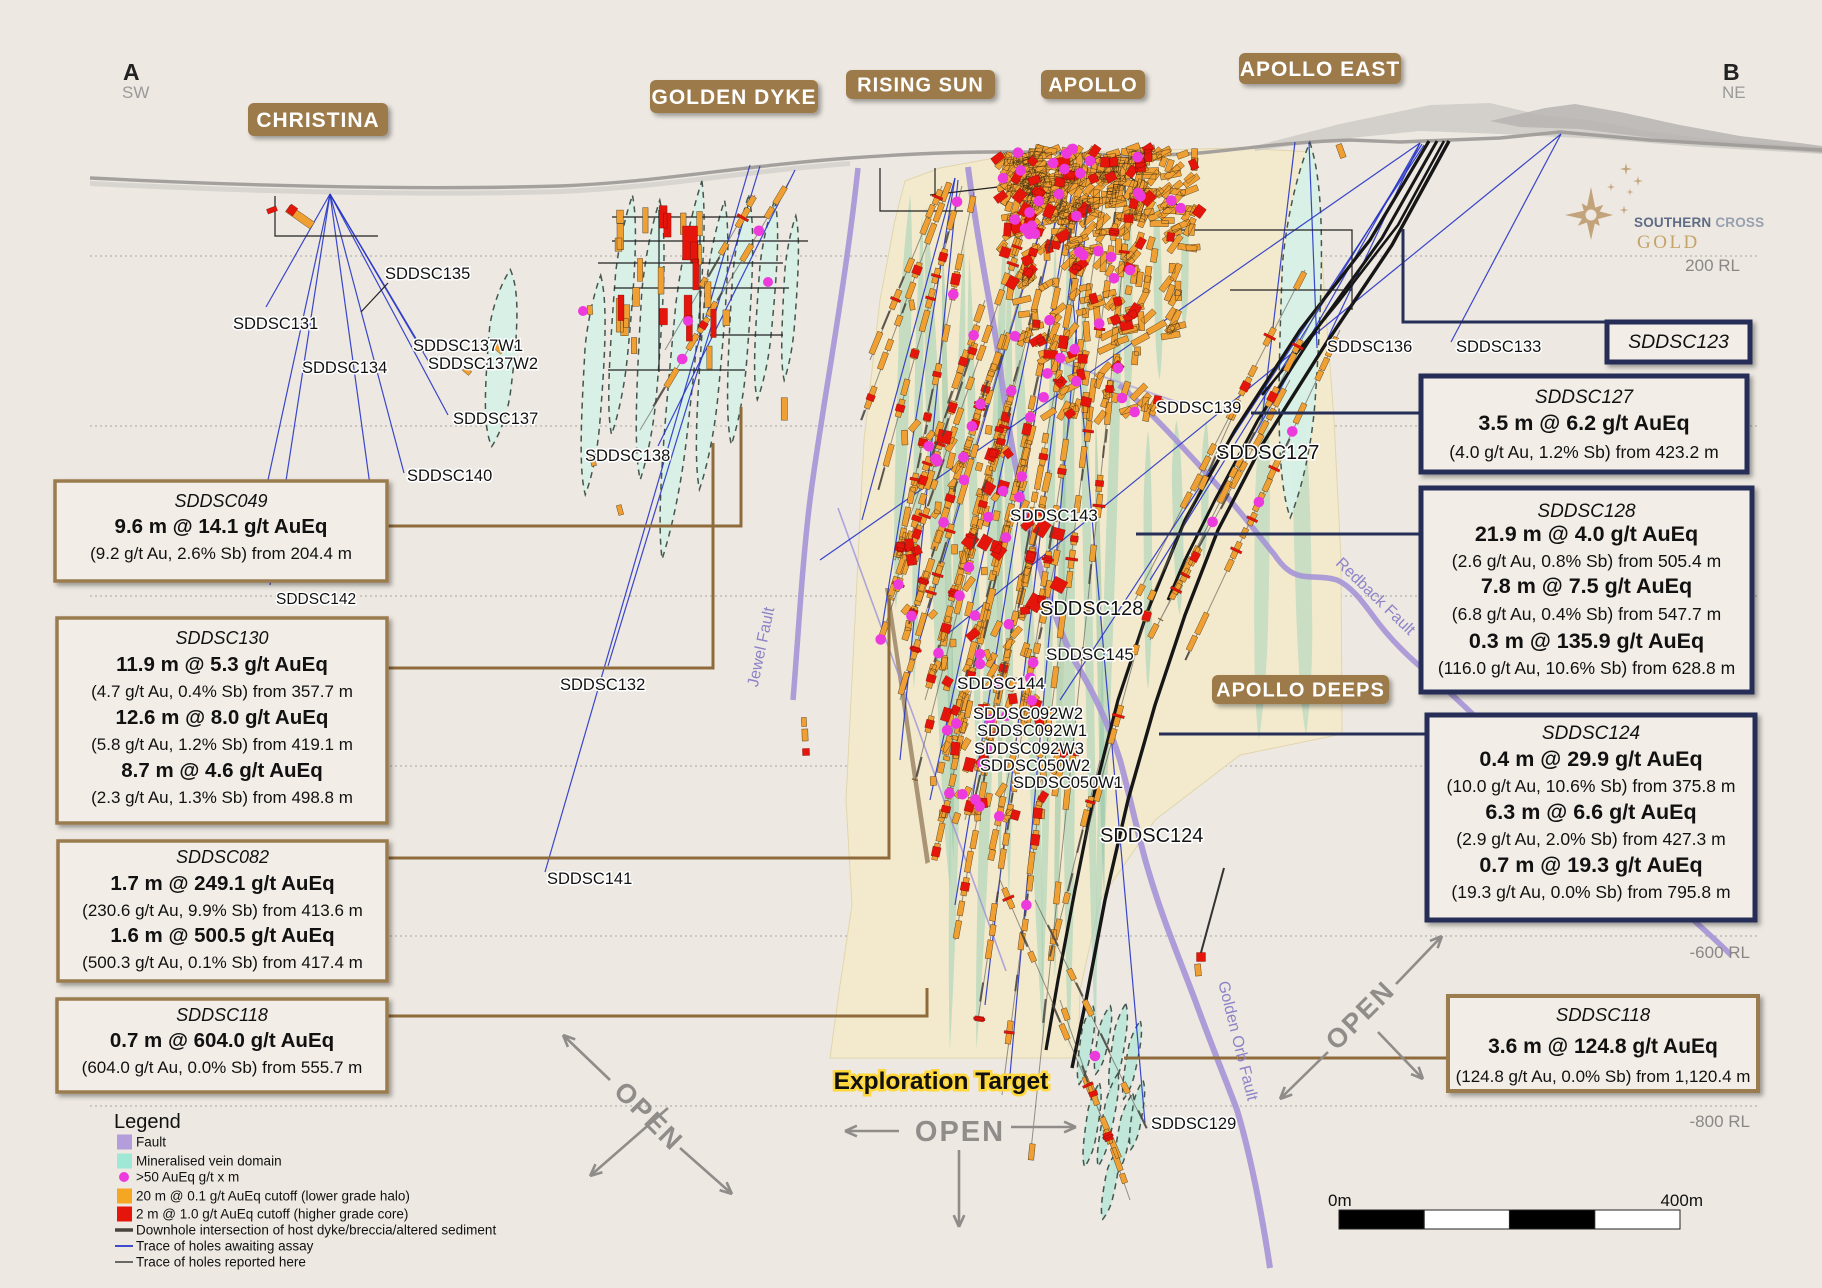  Describe the element at coordinates (1028, 714) in the screenshot. I see `svg-text: SDDSC092W2` at that location.